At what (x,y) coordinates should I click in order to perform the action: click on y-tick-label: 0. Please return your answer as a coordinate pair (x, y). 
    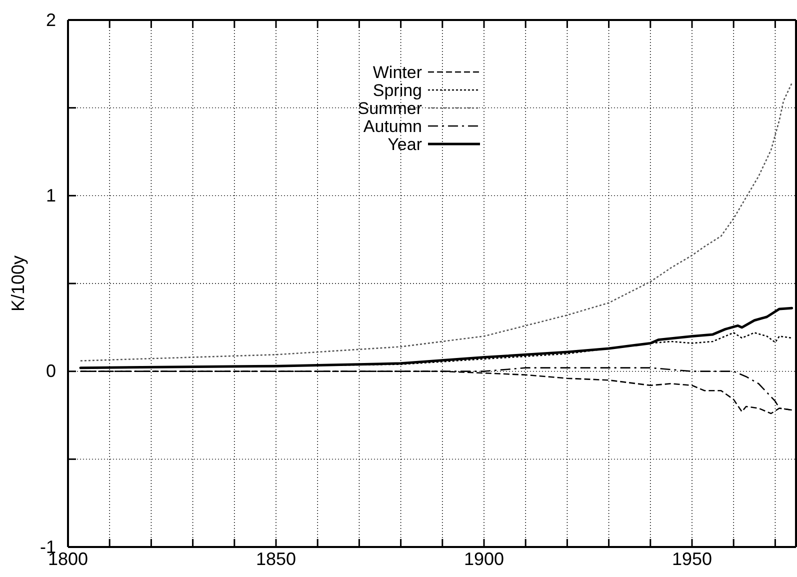
    Looking at the image, I should click on (51, 371).